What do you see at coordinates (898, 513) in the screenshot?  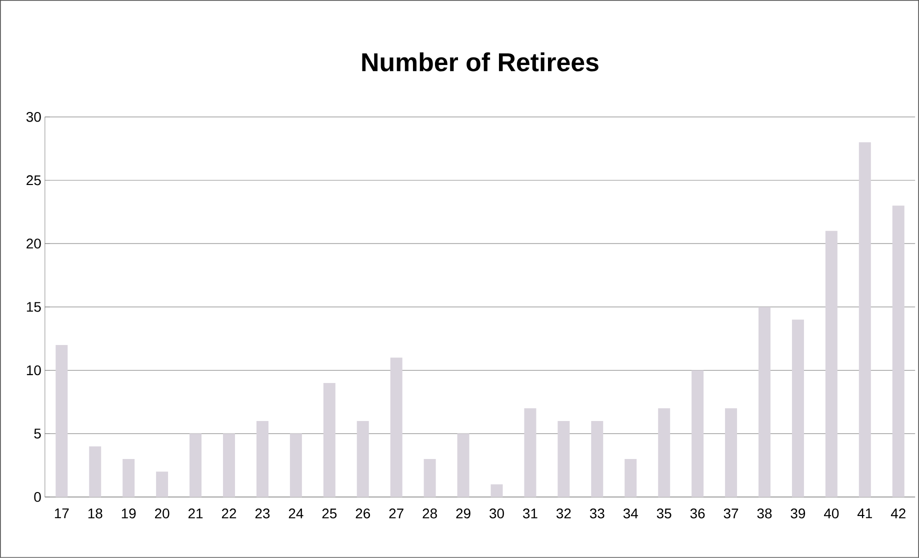 I see `x-tick-label: 42` at bounding box center [898, 513].